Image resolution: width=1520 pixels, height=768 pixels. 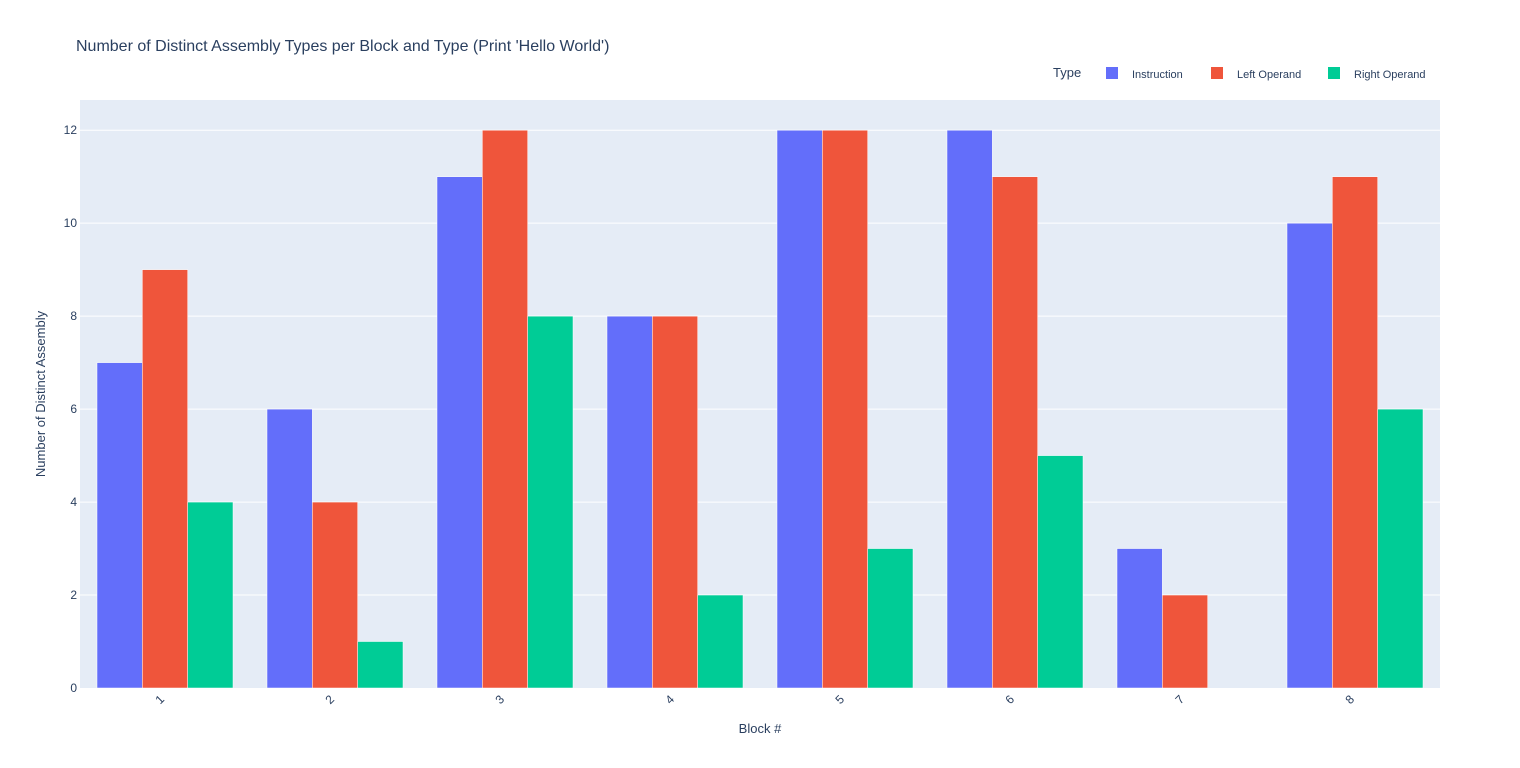 I want to click on x-axis-ticks: 1 2 3 4 5 6 7 8, so click(x=754, y=699).